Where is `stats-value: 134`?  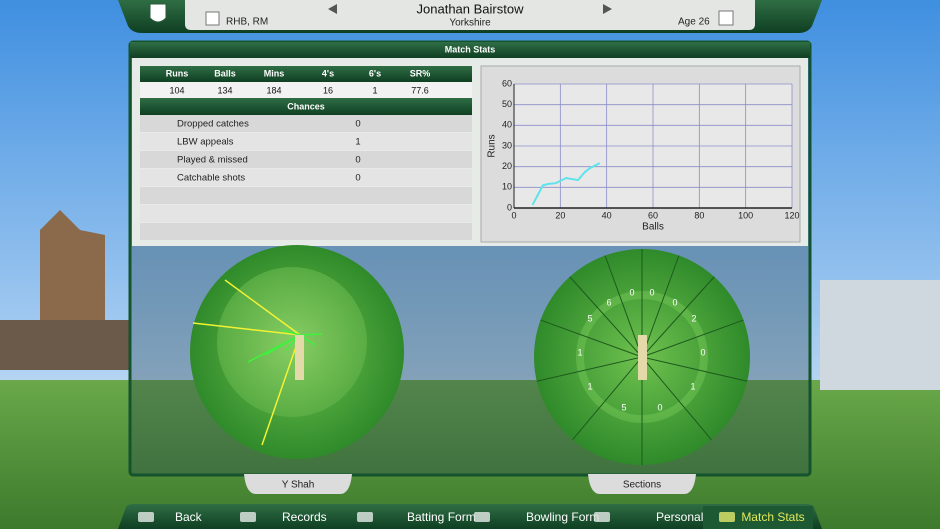
stats-value: 134 is located at coordinates (224, 90).